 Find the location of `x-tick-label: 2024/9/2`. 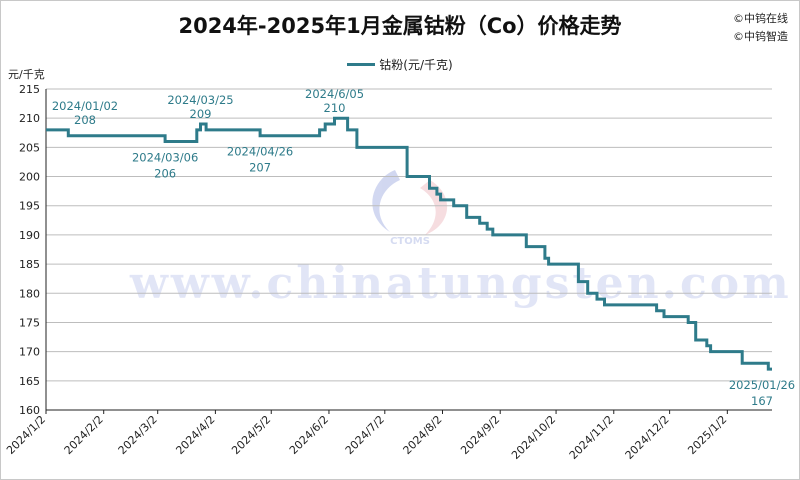

x-tick-label: 2024/9/2 is located at coordinates (480, 435).